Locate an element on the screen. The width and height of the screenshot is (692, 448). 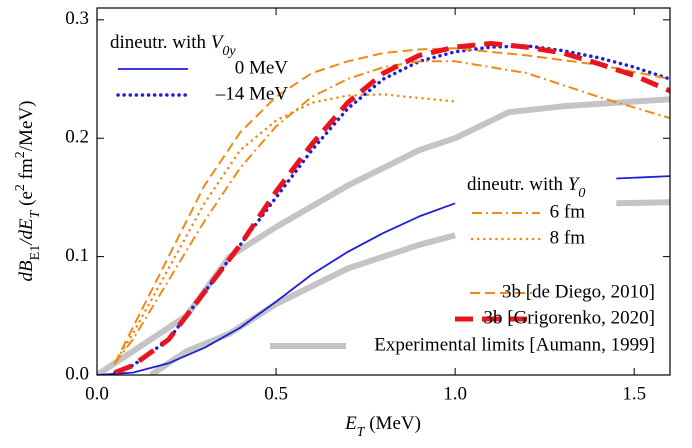
legend-title-symbol: Y is located at coordinates (574, 184).